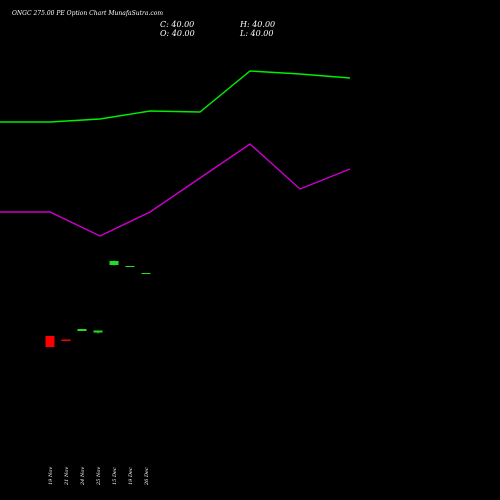 This screenshot has width=500, height=500. Describe the element at coordinates (51, 476) in the screenshot. I see `x-tick-label: 19 Nov` at that location.